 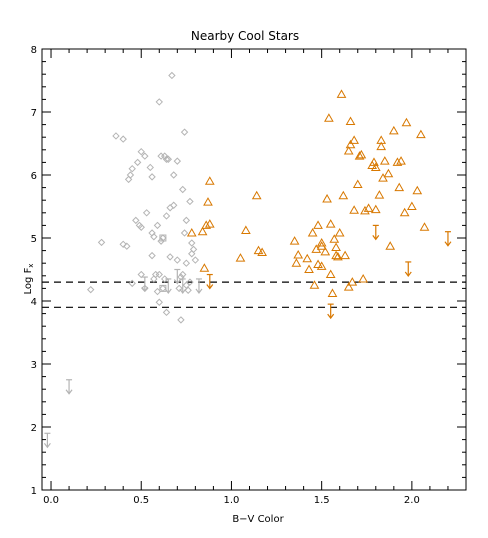 What do you see at coordinates (34, 491) in the screenshot?
I see `y-tick-label: 1` at bounding box center [34, 491].